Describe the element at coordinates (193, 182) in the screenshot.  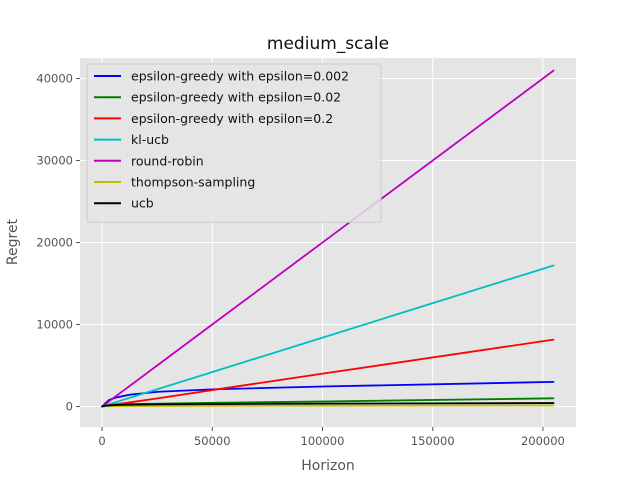
I see `legend-entry-label: thompson-sampling` at that location.